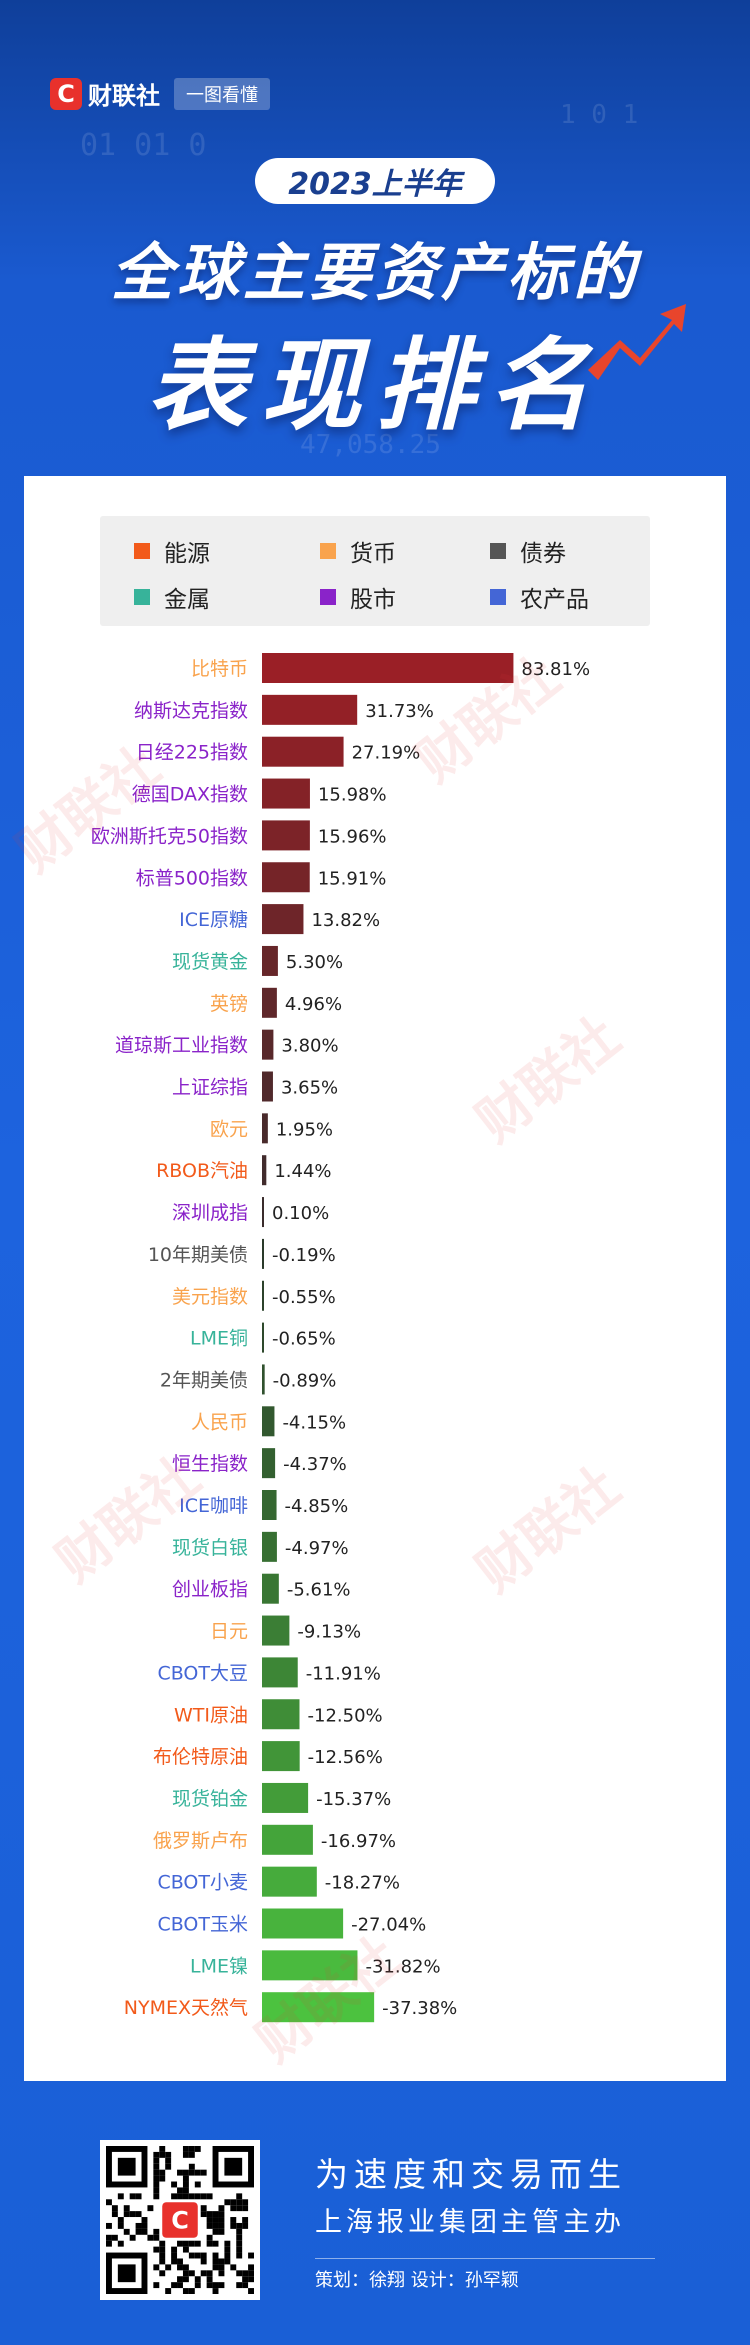 Image resolution: width=750 pixels, height=2345 pixels. Describe the element at coordinates (160, 93) in the screenshot. I see `brand: C 财联社 一图看懂` at that location.